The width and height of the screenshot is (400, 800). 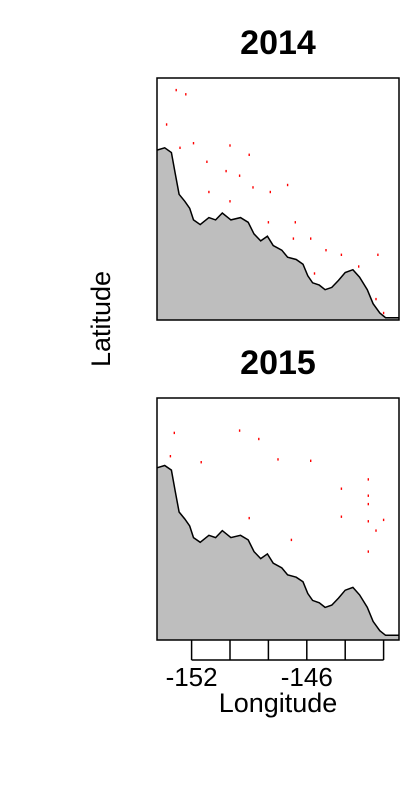 I want to click on panel-title-2014: 2014, so click(x=278, y=43).